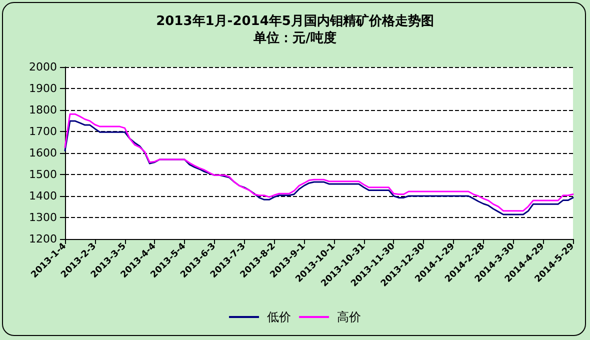 The width and height of the screenshot is (590, 340). What do you see at coordinates (294, 38) in the screenshot?
I see `chart-subtitle: 单位：元/吨度` at bounding box center [294, 38].